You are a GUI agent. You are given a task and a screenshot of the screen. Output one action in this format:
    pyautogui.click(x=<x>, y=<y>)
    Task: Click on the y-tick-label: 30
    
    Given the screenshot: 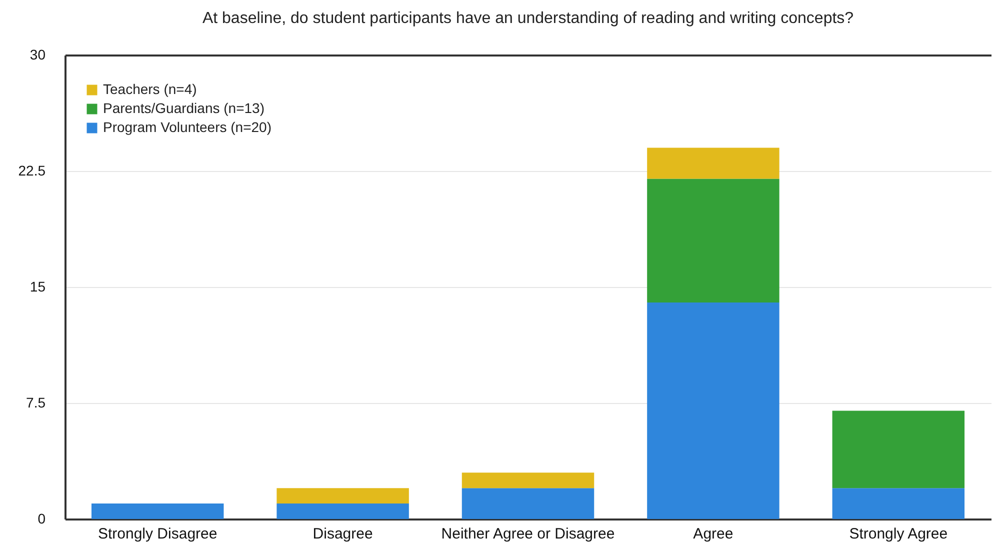 What is the action you would take?
    pyautogui.click(x=38, y=54)
    